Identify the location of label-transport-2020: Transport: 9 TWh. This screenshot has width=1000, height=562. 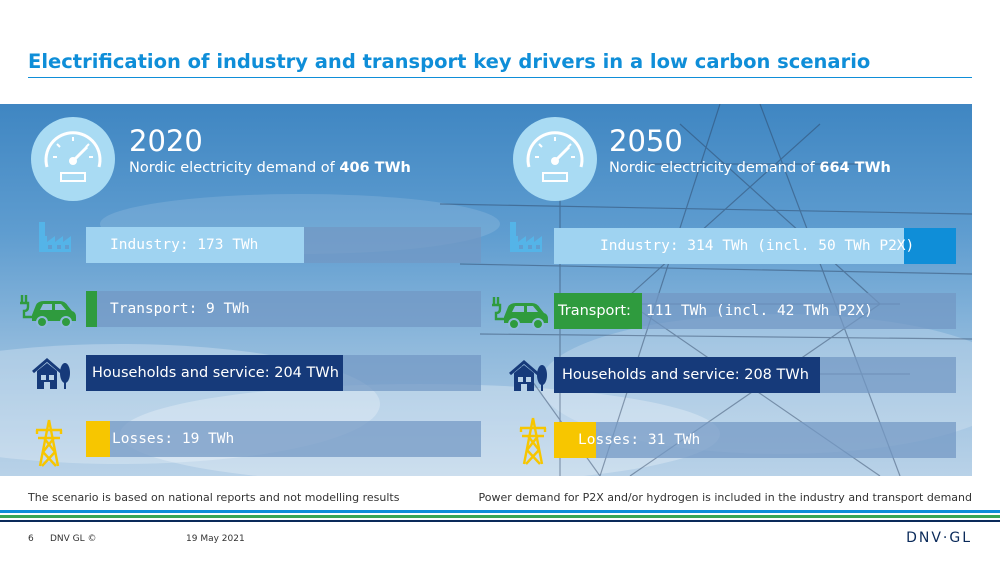
(180, 309).